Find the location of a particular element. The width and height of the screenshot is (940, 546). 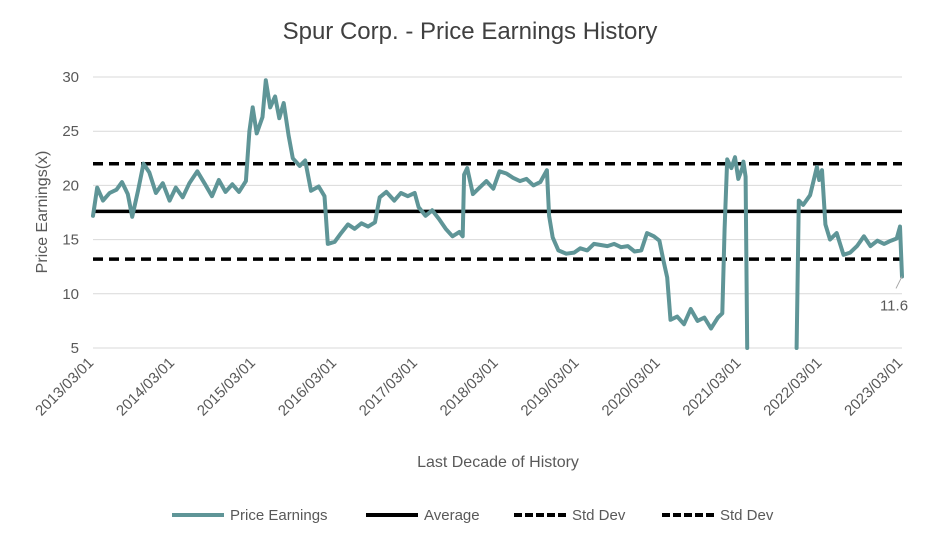

y-tick-labels: 5 10 15 20 25 30 is located at coordinates (70, 213).